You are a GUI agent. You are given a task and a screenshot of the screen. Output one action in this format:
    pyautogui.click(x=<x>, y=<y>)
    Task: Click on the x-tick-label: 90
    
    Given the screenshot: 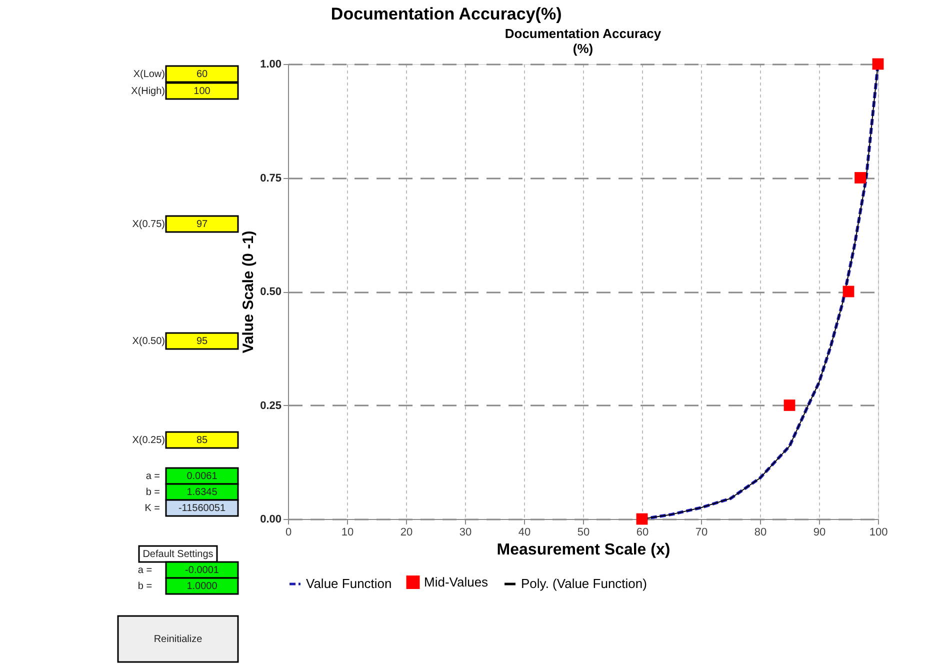 What is the action you would take?
    pyautogui.click(x=819, y=532)
    